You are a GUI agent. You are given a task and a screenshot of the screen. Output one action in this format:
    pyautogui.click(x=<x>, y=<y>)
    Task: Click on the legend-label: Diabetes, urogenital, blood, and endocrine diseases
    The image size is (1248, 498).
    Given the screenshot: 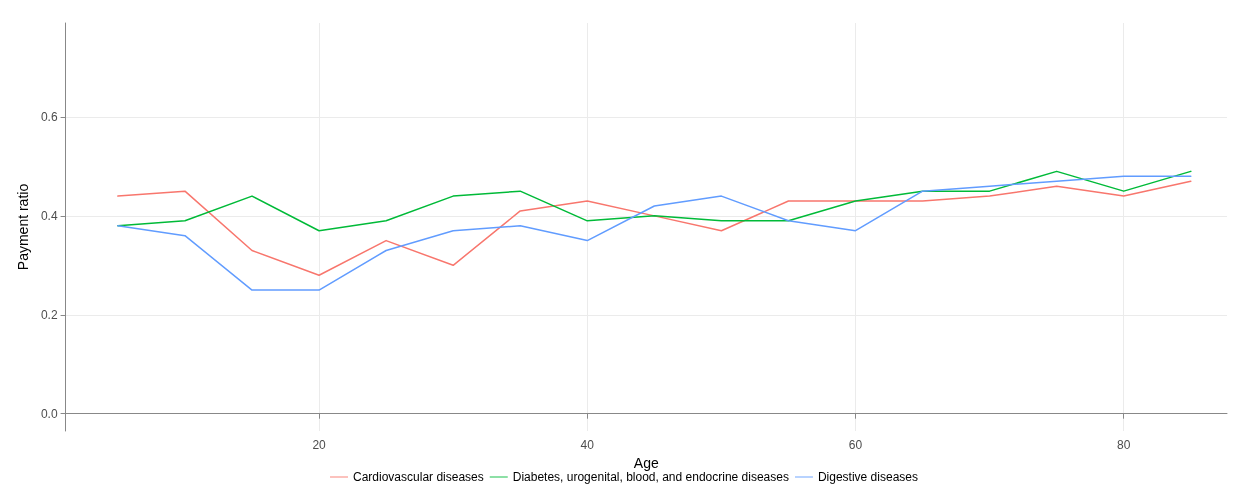 What is the action you would take?
    pyautogui.click(x=650, y=477)
    